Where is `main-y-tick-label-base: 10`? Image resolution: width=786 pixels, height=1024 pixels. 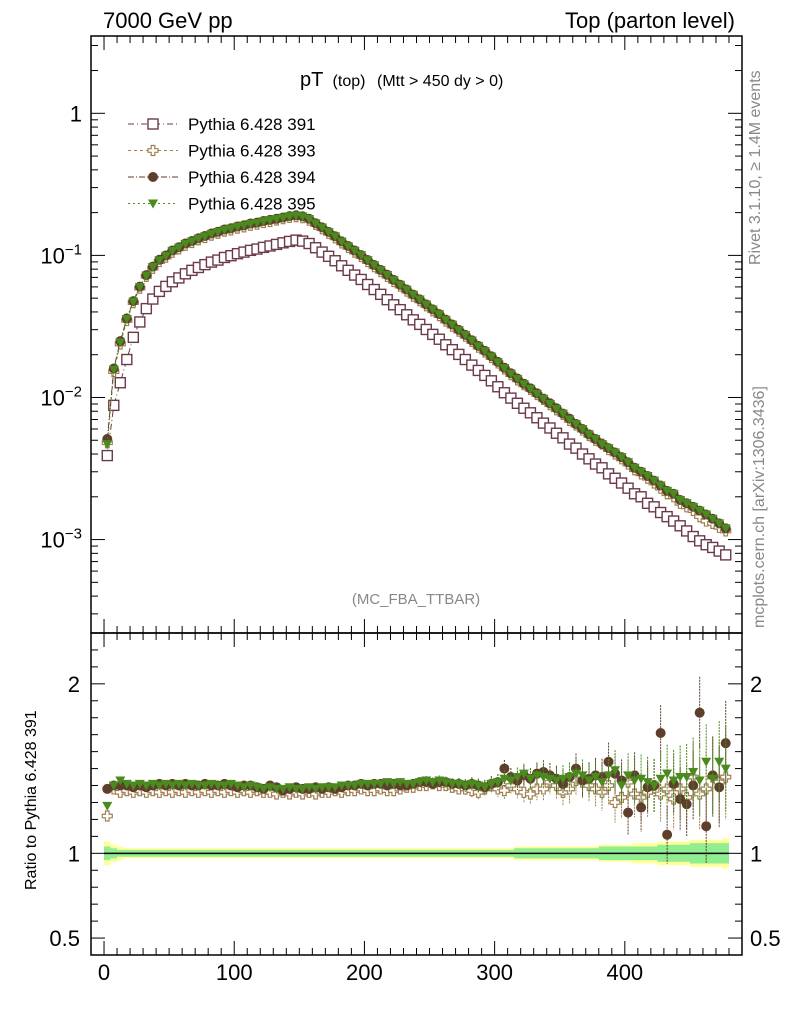
main-y-tick-label-base: 10 is located at coordinates (52, 540).